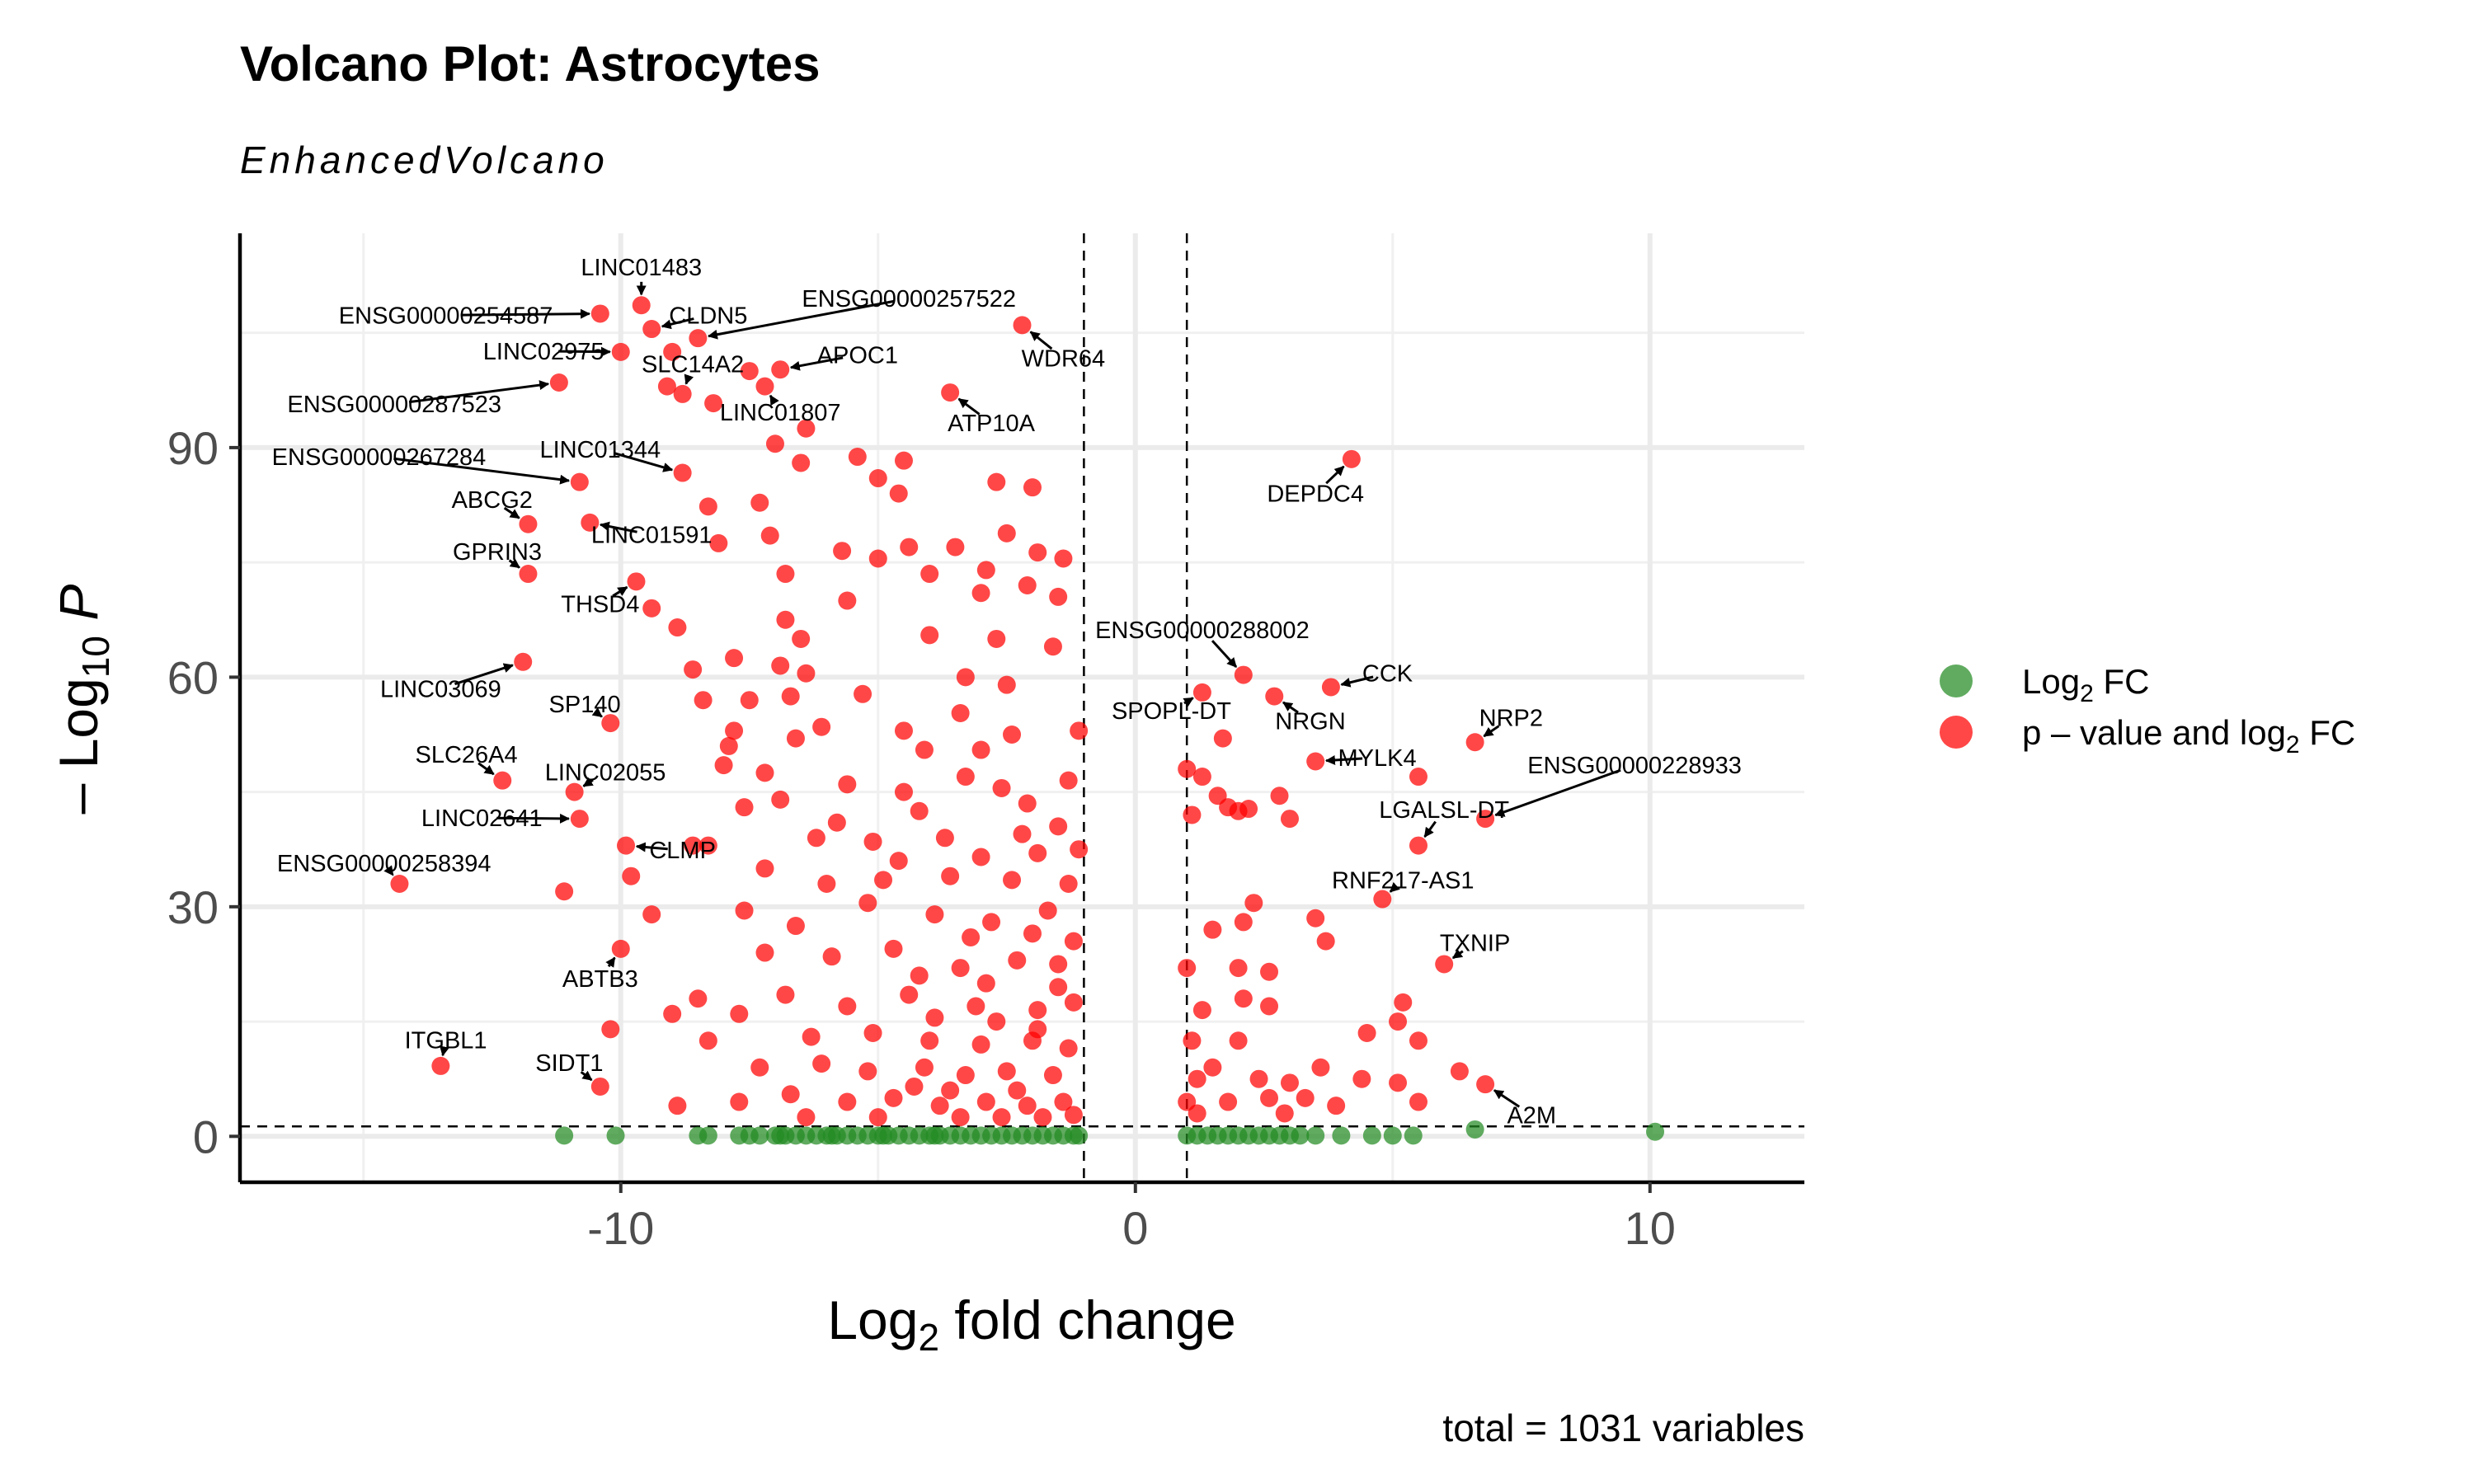 The height and width of the screenshot is (1484, 2474). What do you see at coordinates (193, 677) in the screenshot?
I see `y-tick-label: 60` at bounding box center [193, 677].